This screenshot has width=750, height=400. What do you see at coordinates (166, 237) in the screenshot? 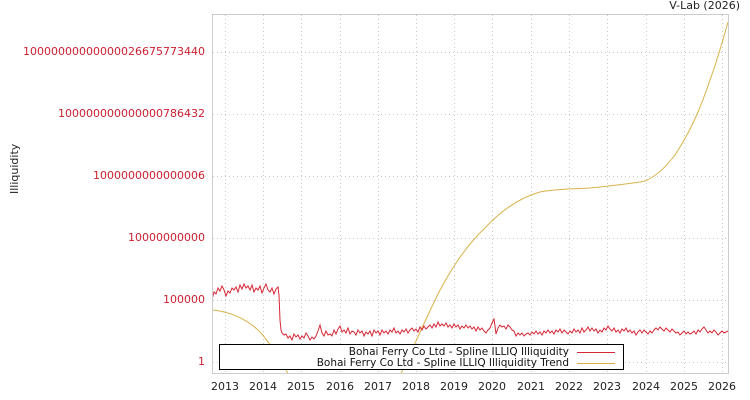
I see `y-tick-label: 10000000000` at bounding box center [166, 237].